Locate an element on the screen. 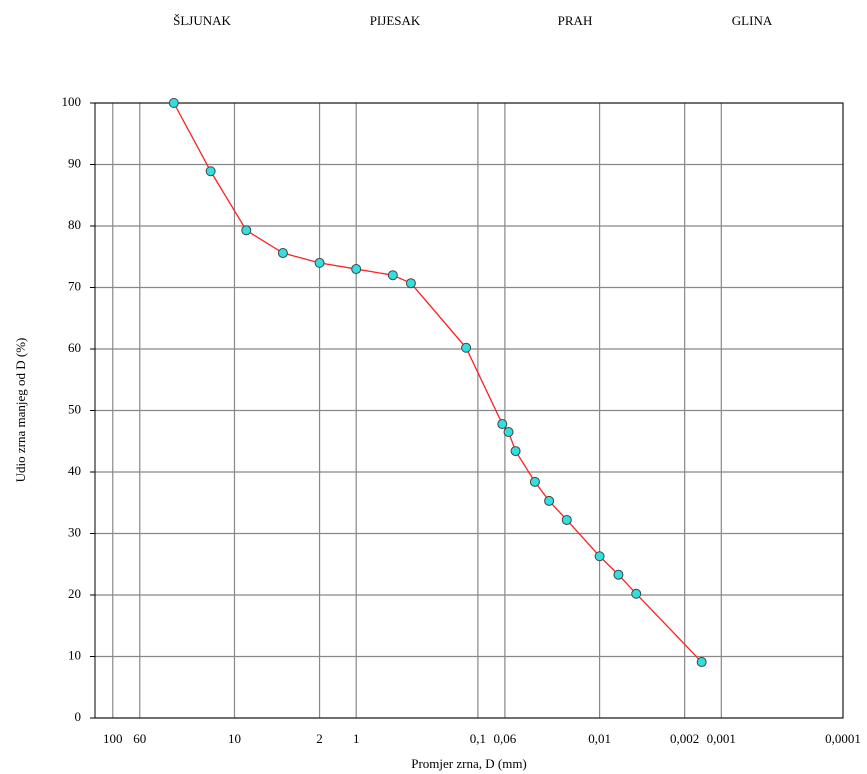 Image resolution: width=867 pixels, height=774 pixels. region-label: ŠLJUNAK is located at coordinates (202, 20).